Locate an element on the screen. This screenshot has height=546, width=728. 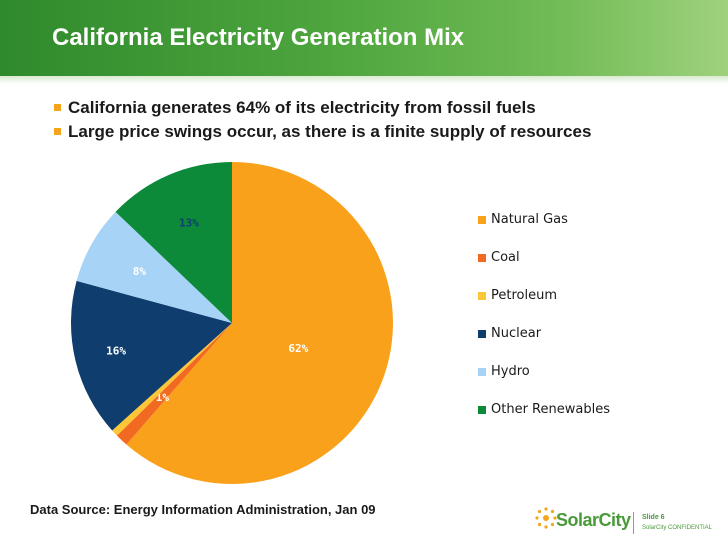
legend-label: Nuclear is located at coordinates (516, 333).